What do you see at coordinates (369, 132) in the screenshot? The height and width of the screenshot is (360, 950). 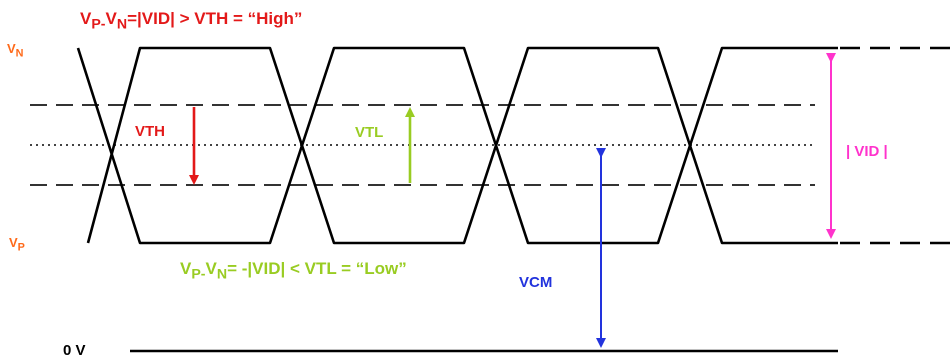 I see `vtl-label: VTL` at bounding box center [369, 132].